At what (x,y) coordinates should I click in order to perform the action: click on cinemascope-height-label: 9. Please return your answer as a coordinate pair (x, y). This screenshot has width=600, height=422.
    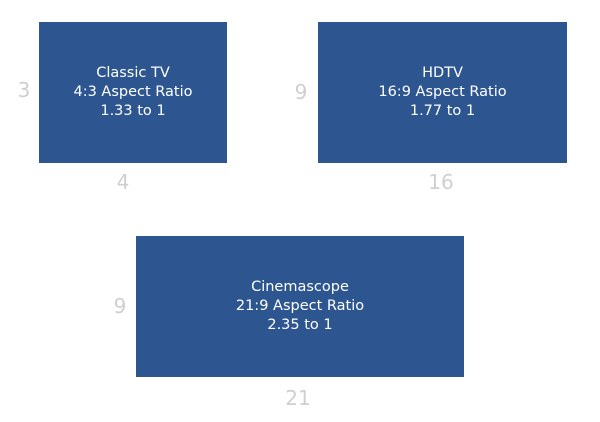
    Looking at the image, I should click on (120, 306).